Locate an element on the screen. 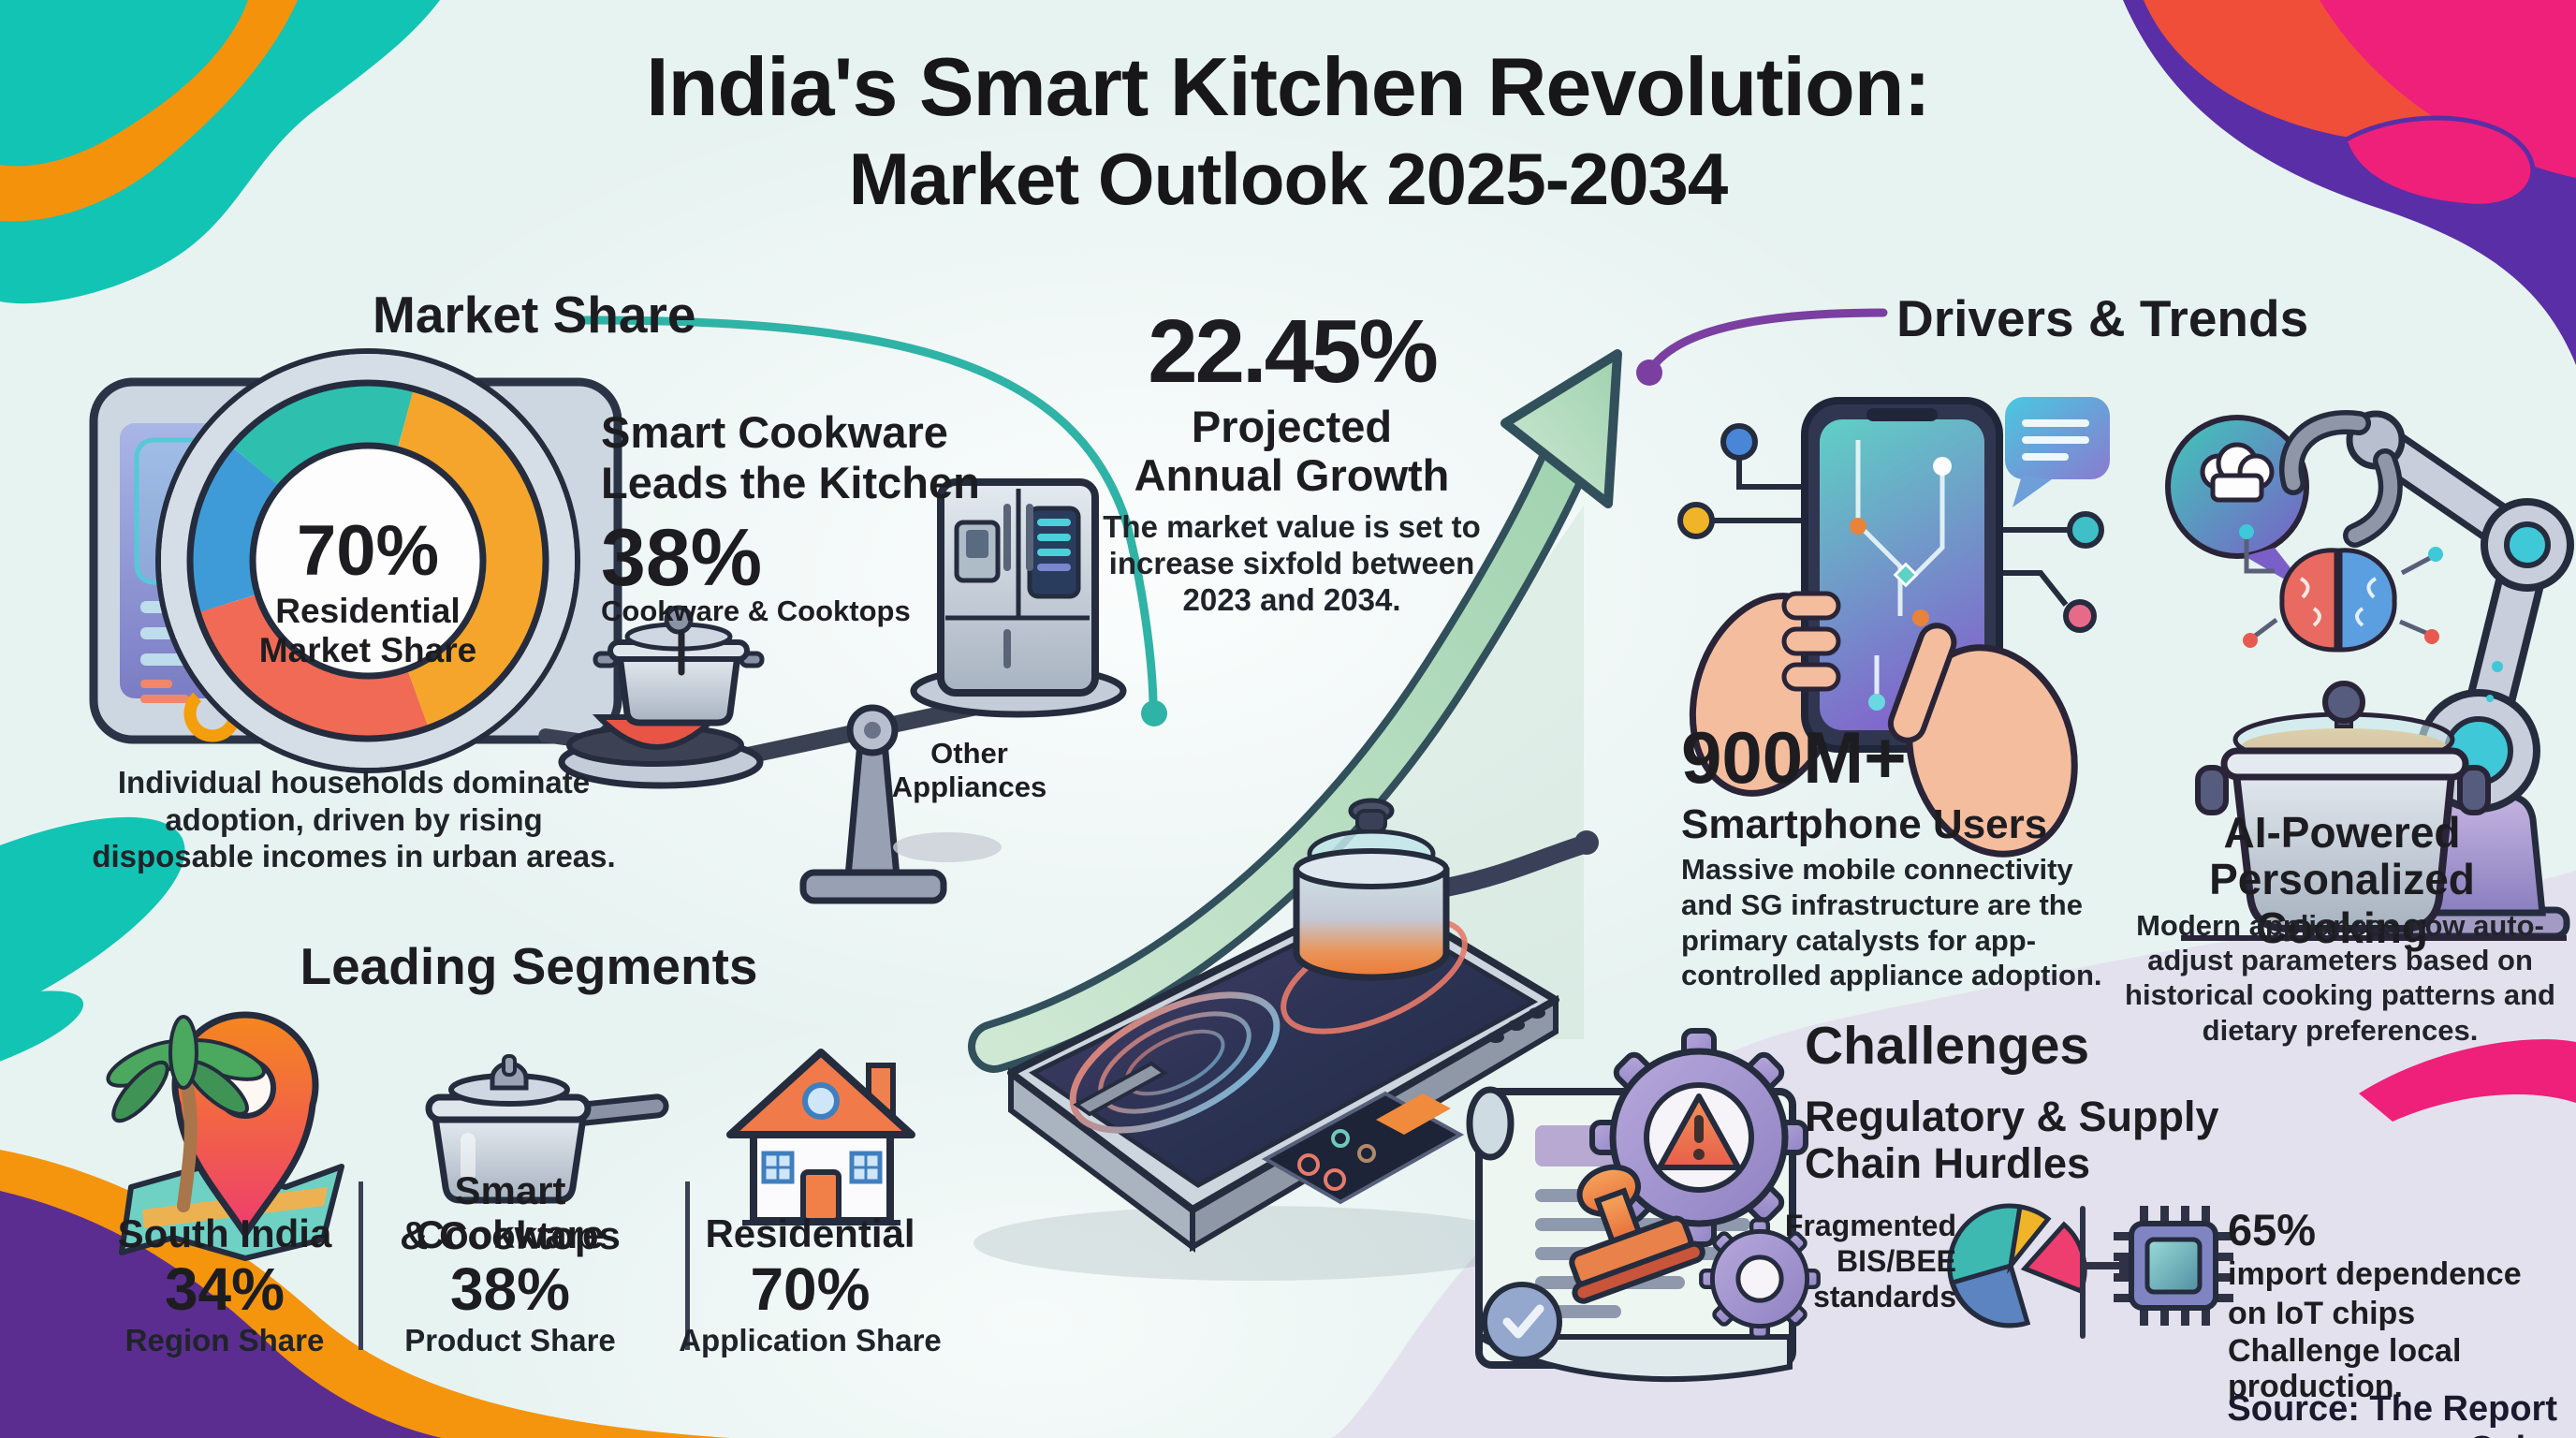  chip-icon is located at coordinates (2173, 1266).